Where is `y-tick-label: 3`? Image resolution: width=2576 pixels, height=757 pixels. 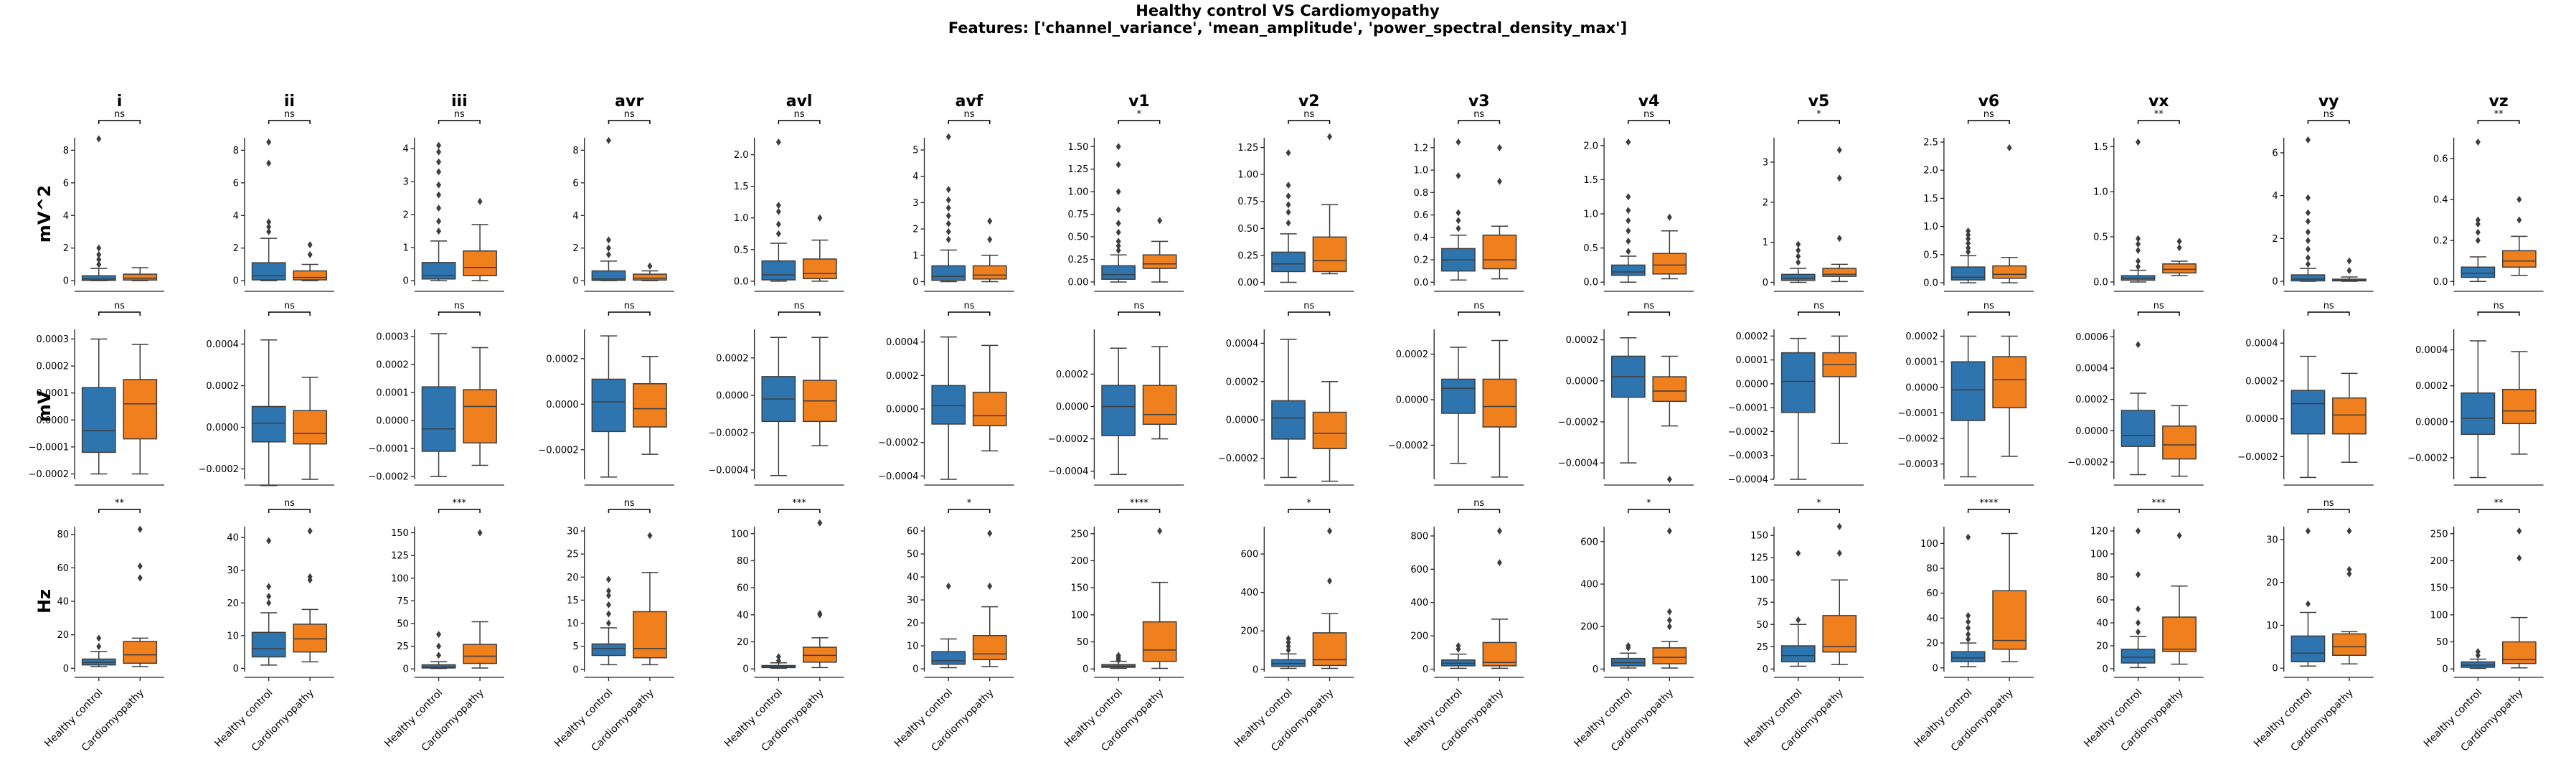 y-tick-label: 3 is located at coordinates (1765, 162).